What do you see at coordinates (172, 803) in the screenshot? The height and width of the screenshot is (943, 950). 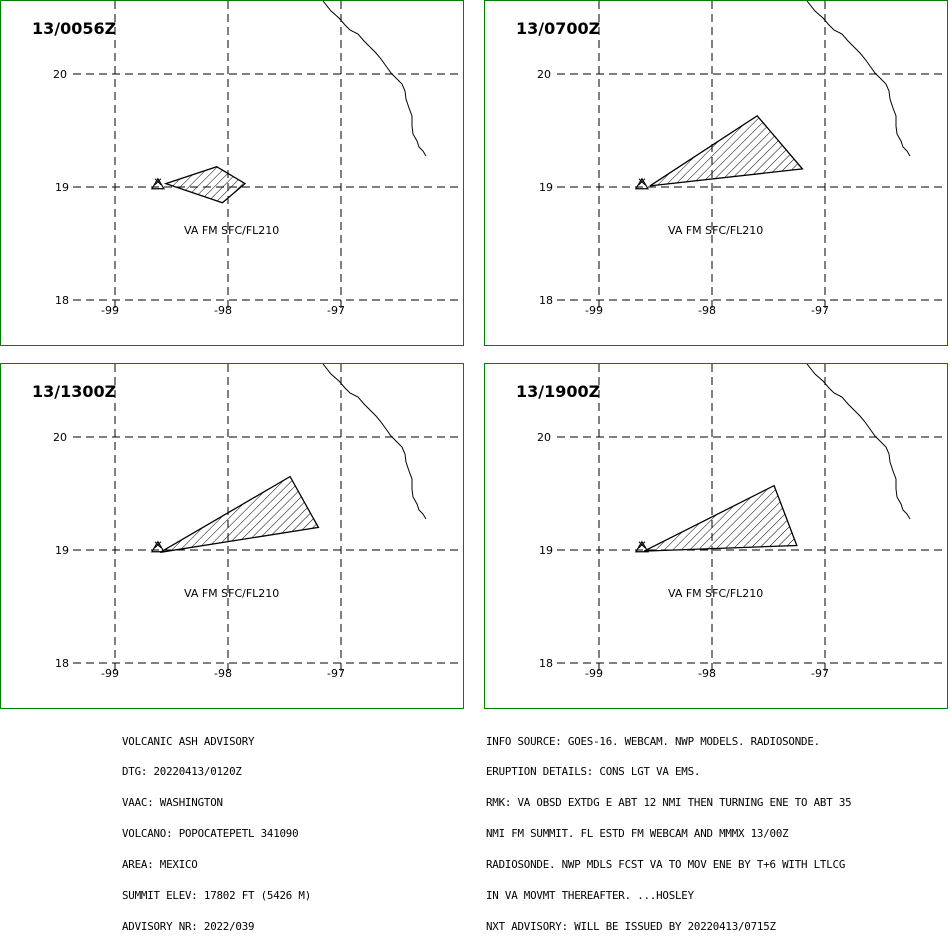 I see `advisory-vaac: VAAC: WASHINGTON` at bounding box center [172, 803].